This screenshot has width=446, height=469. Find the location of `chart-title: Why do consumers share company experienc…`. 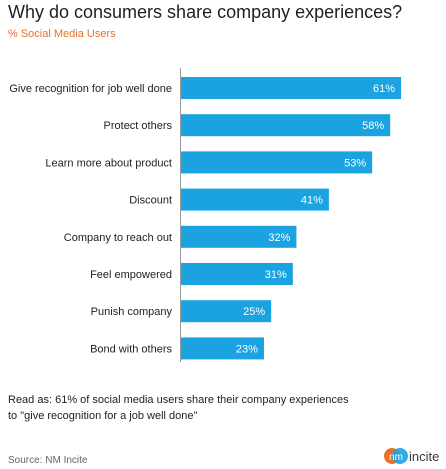

chart-title: Why do consumers share company experienc… is located at coordinates (205, 12).